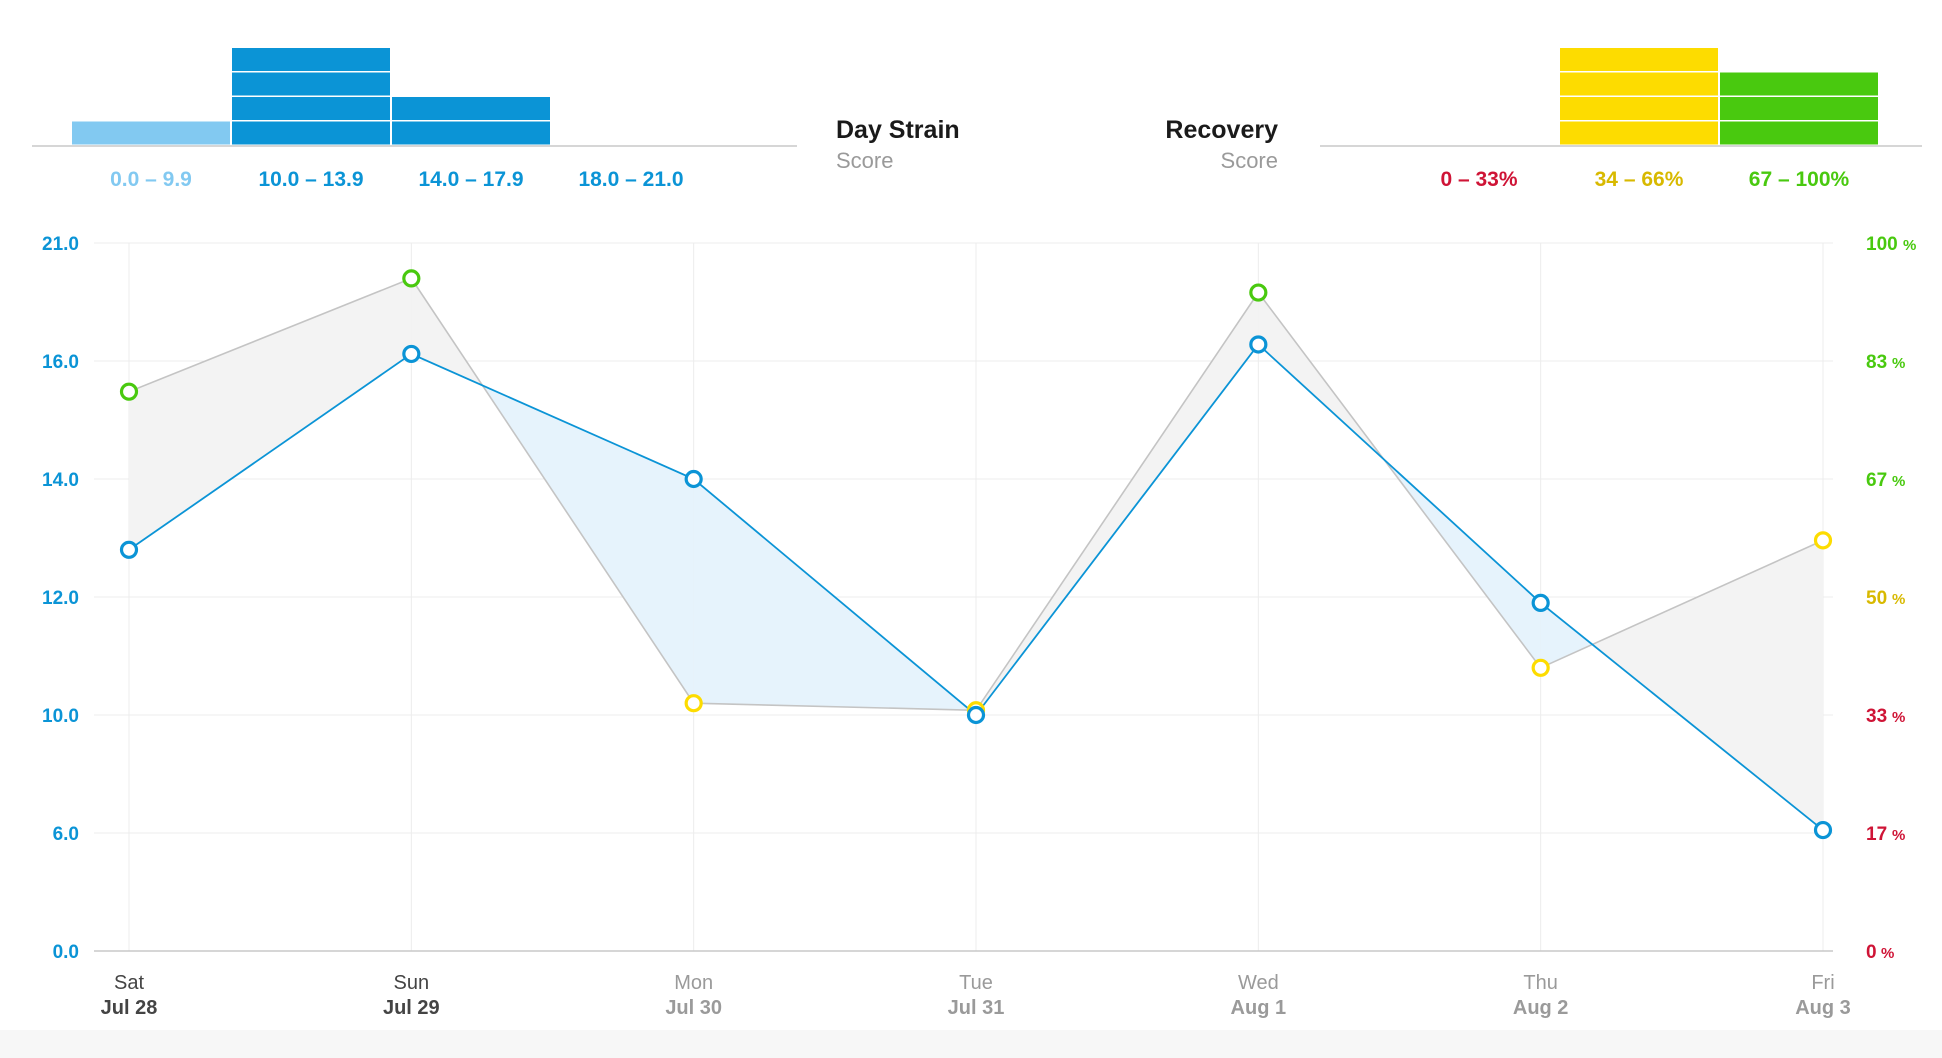 The height and width of the screenshot is (1058, 1942). I want to click on x-axis-day-label: Thu, so click(1540, 983).